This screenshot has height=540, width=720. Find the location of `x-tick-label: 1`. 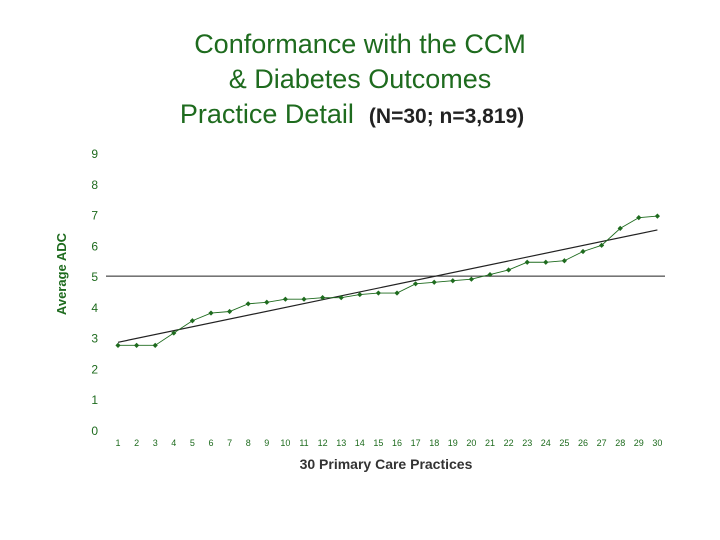

x-tick-label: 1 is located at coordinates (117, 443).